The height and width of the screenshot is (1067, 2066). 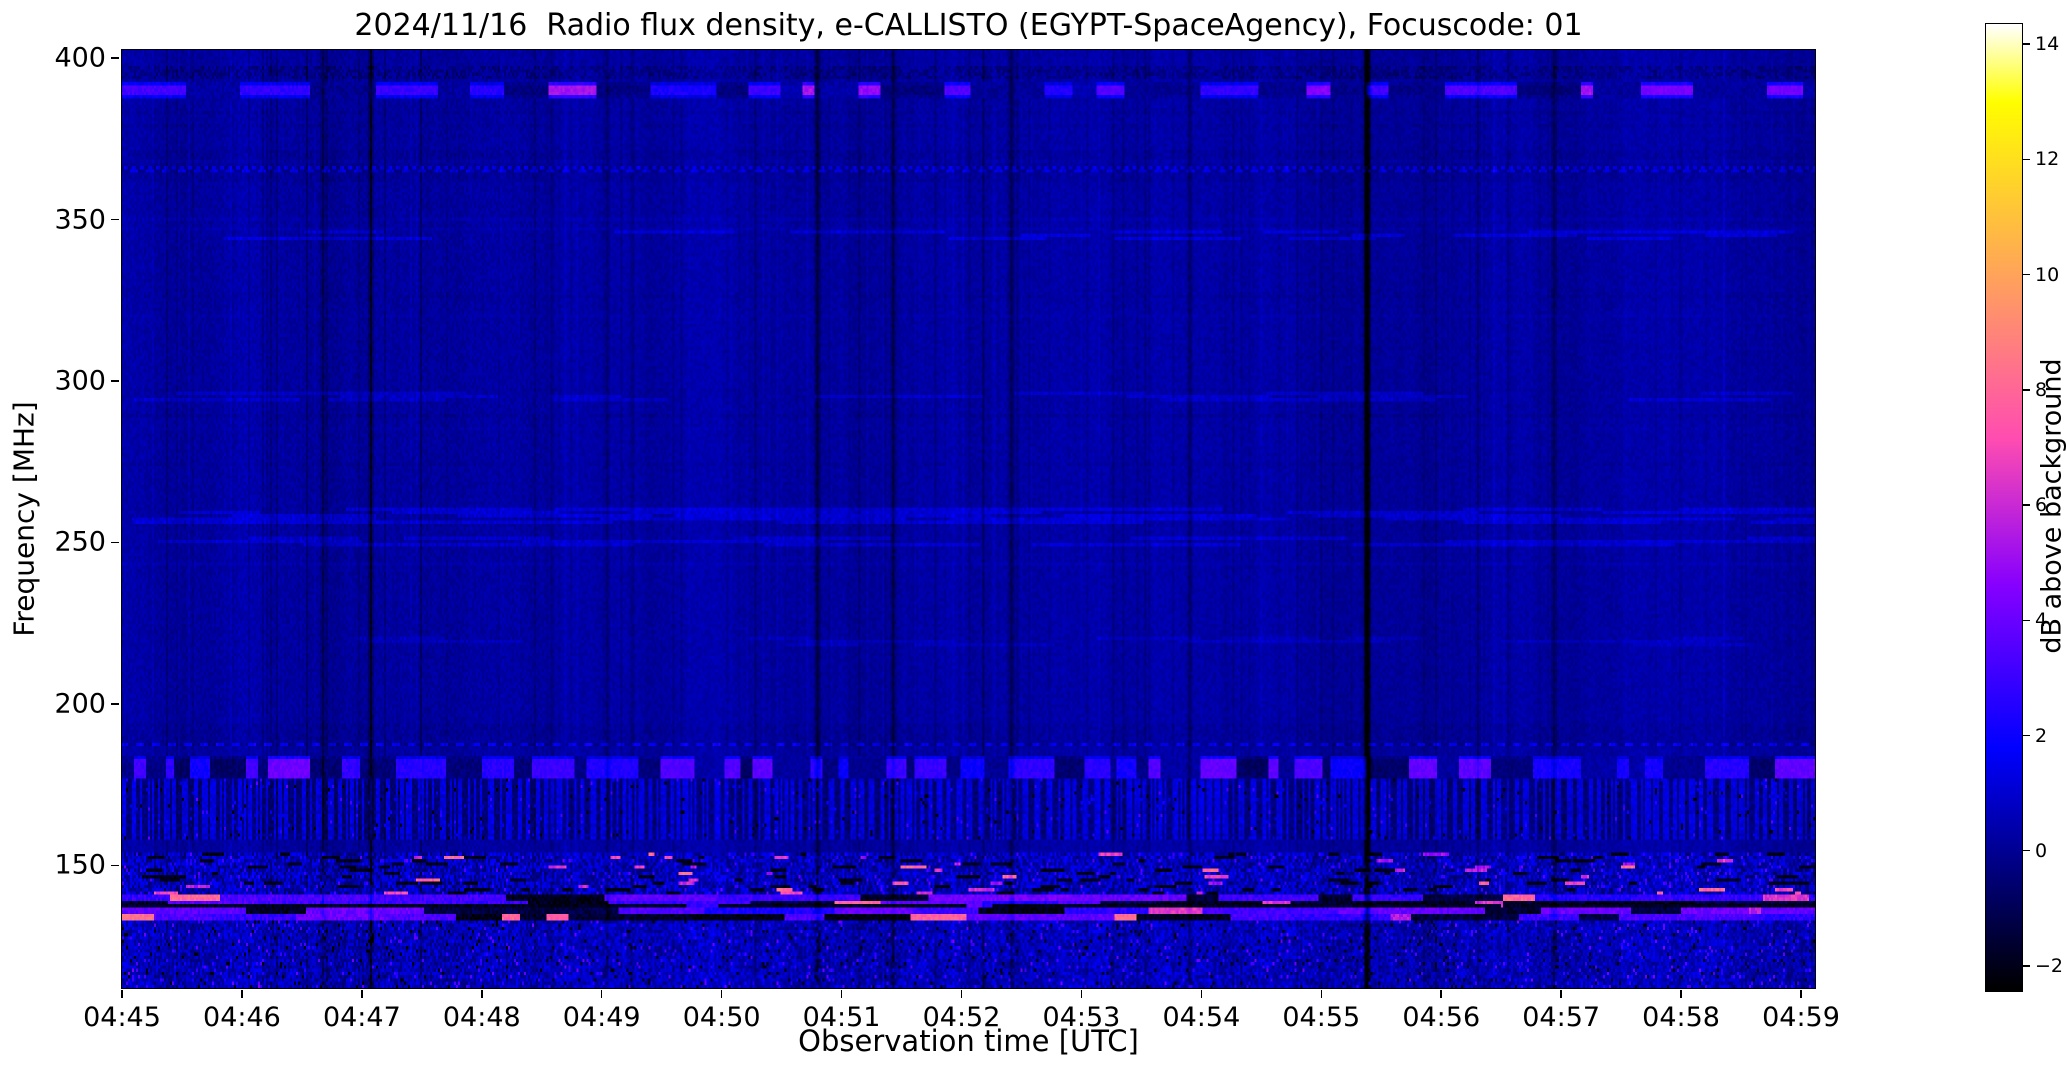 What do you see at coordinates (80, 704) in the screenshot?
I see `y-tick-label: 200` at bounding box center [80, 704].